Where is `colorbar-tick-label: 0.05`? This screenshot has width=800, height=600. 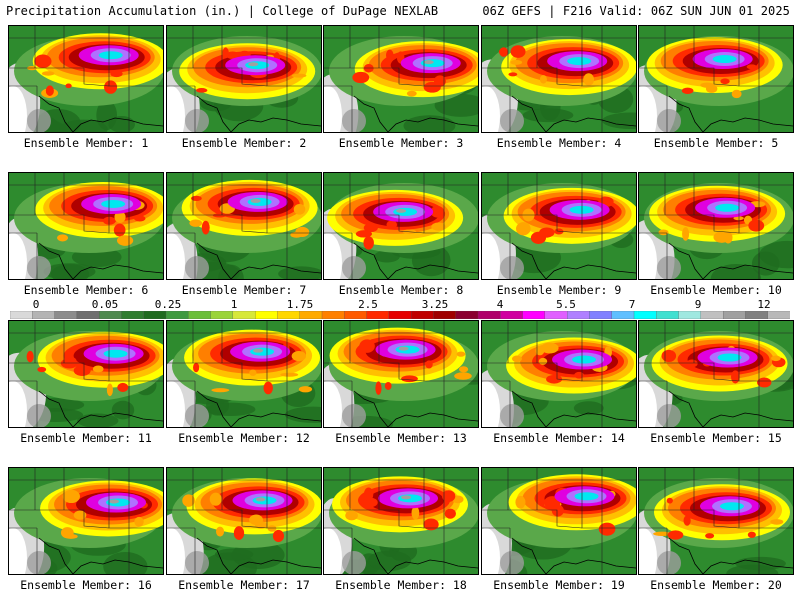 colorbar-tick-label: 0.05 is located at coordinates (105, 304).